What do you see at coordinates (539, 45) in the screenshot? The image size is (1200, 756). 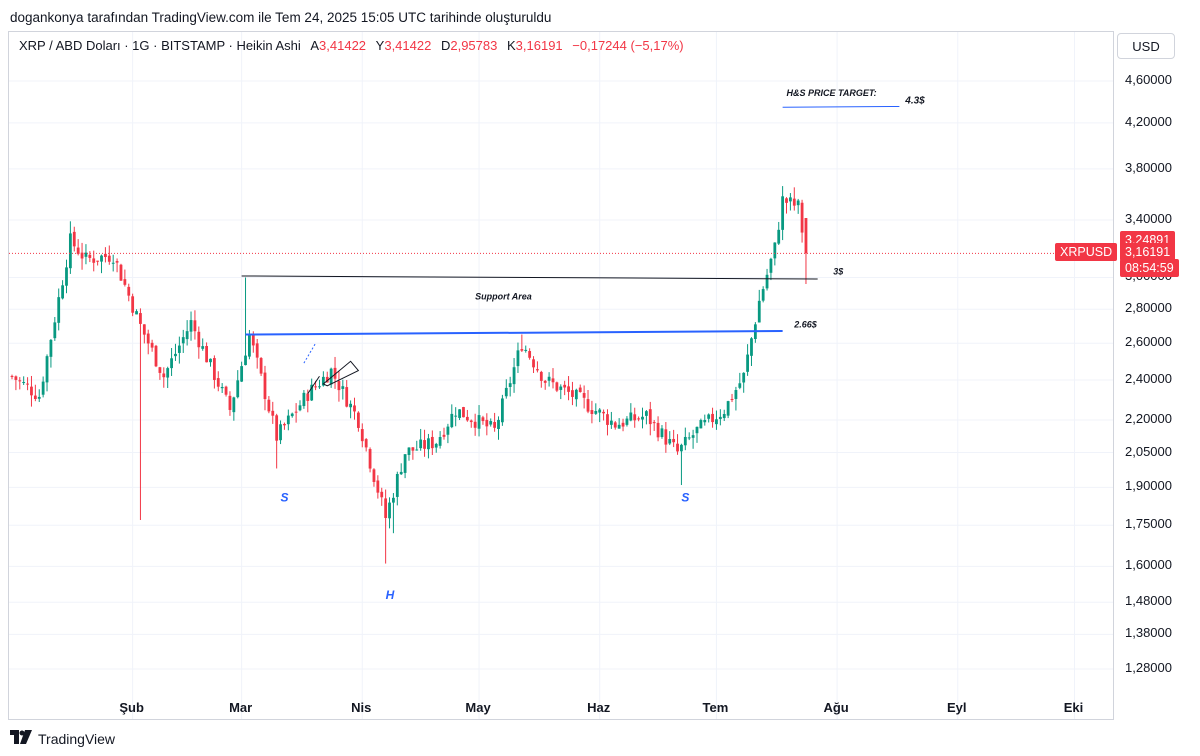 I see `close-value: 3,16191` at bounding box center [539, 45].